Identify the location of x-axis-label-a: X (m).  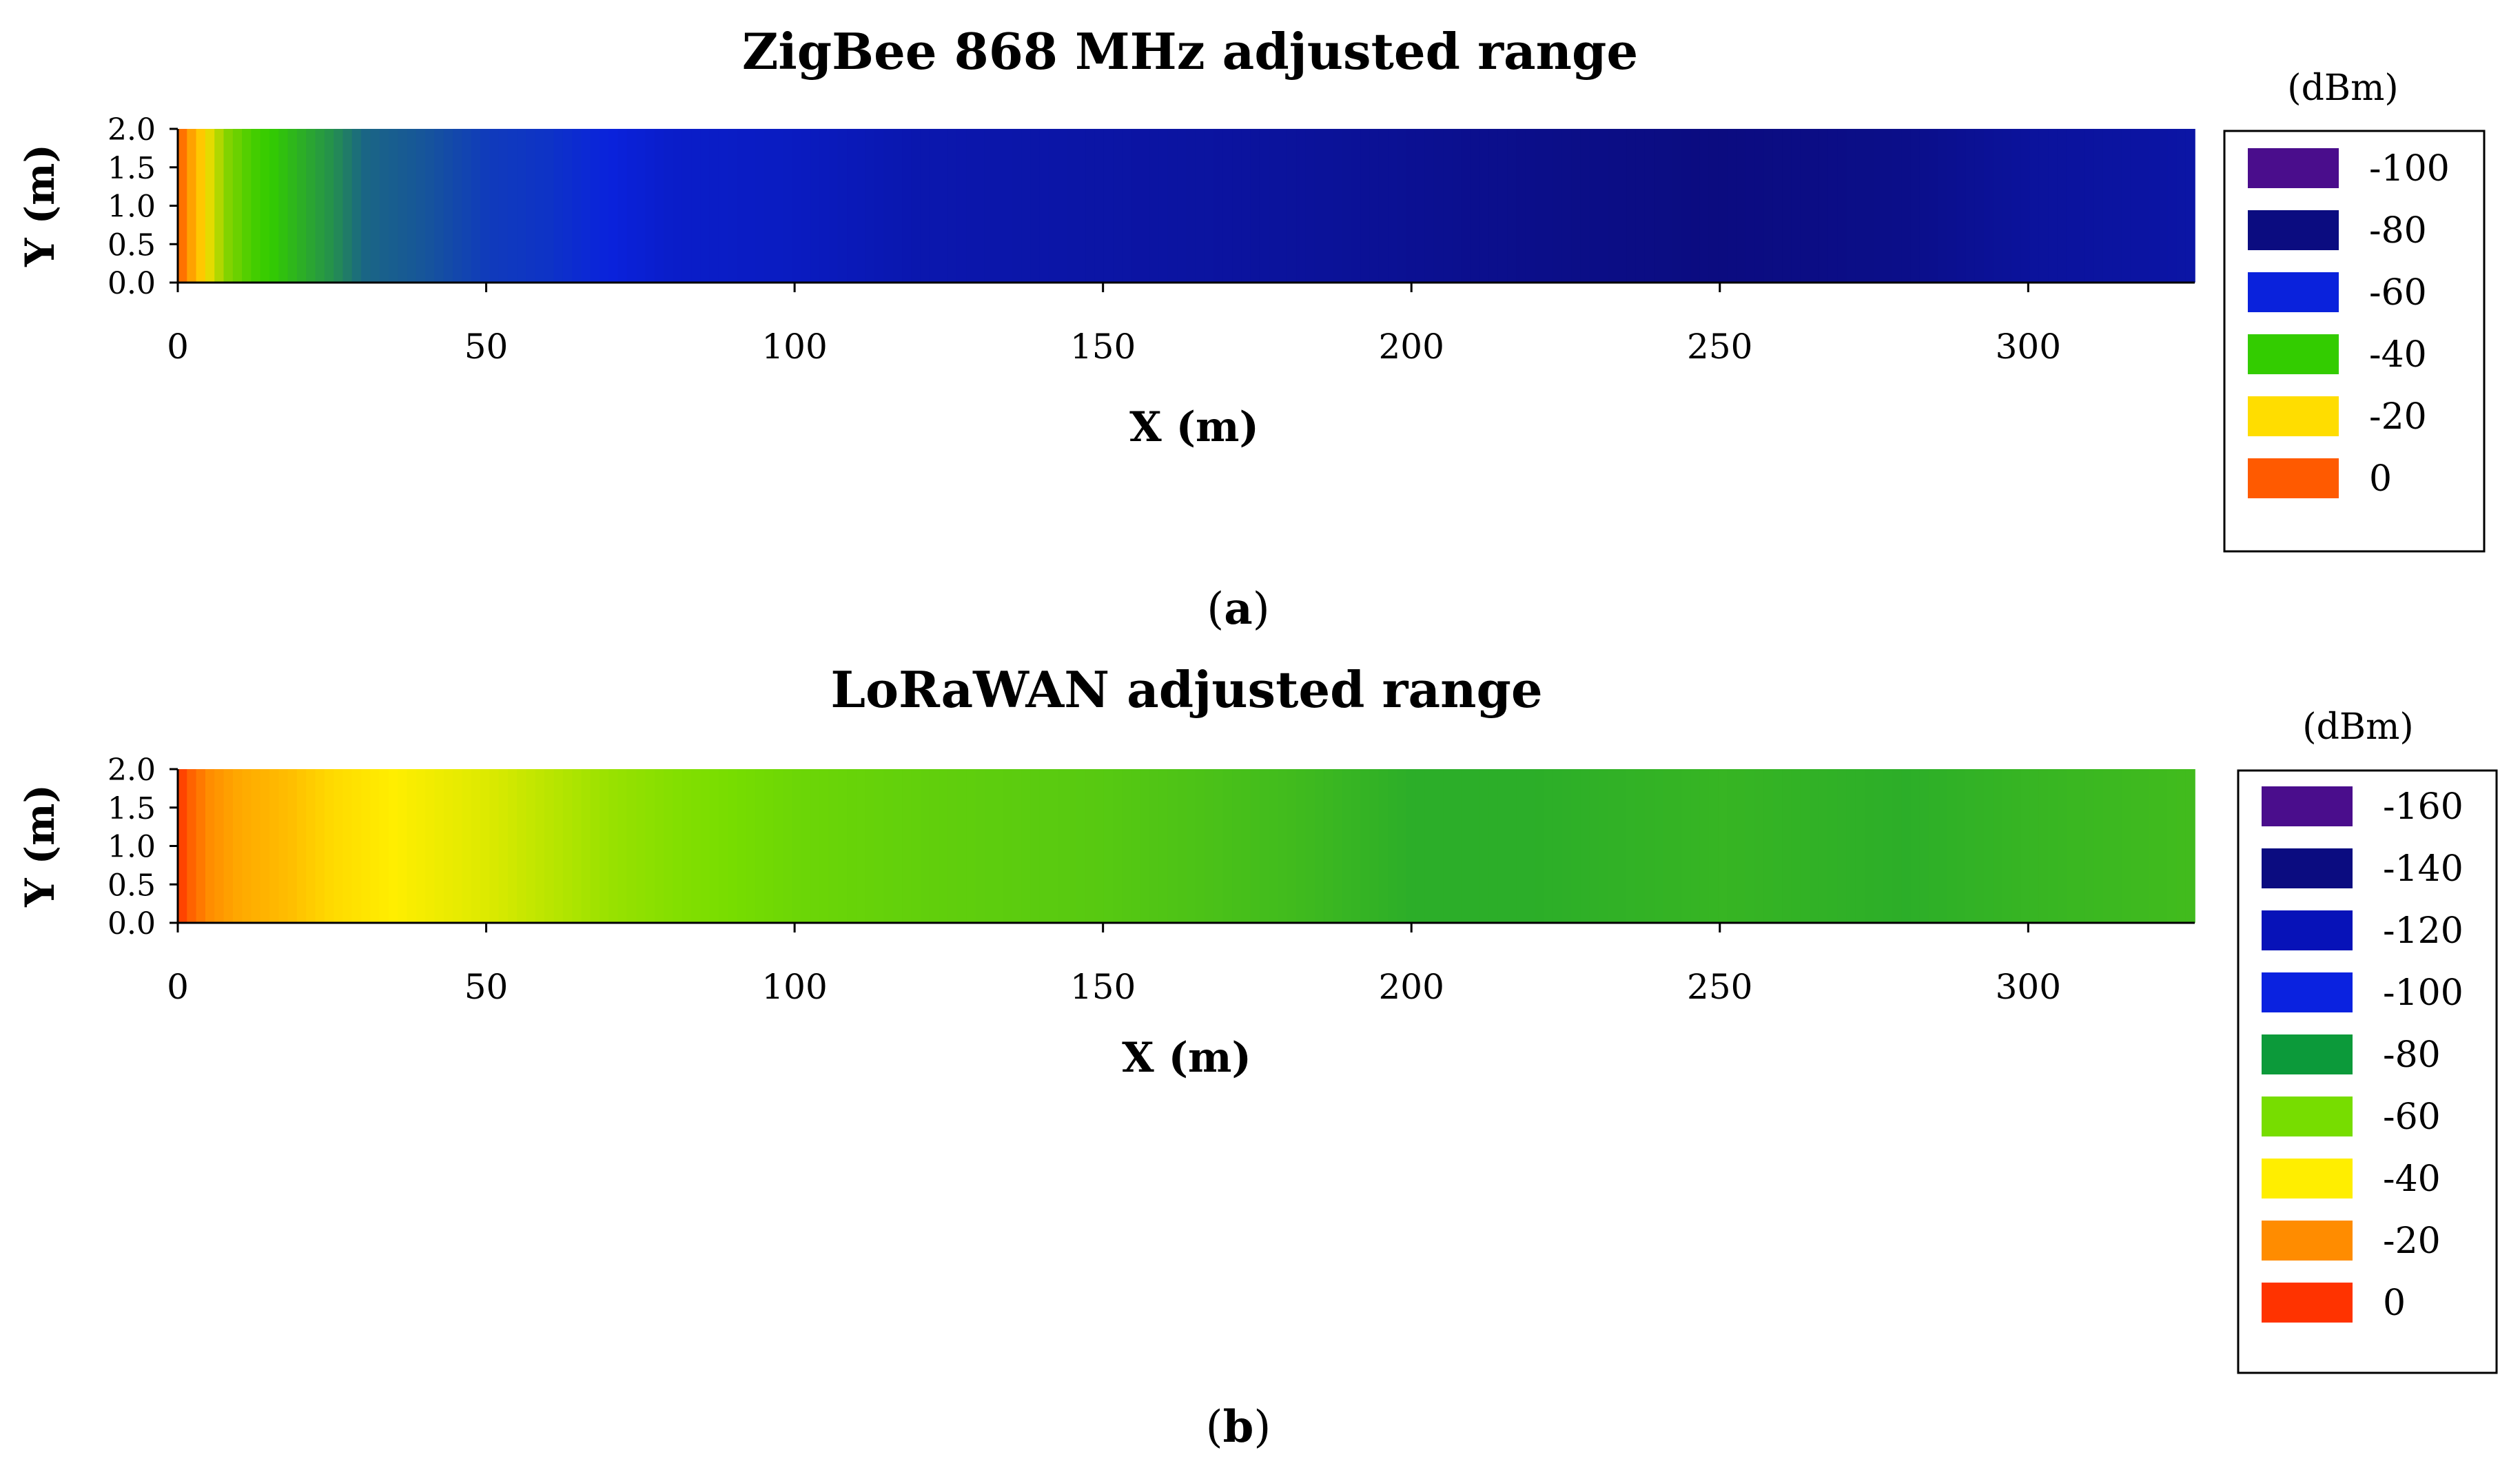
(1194, 427).